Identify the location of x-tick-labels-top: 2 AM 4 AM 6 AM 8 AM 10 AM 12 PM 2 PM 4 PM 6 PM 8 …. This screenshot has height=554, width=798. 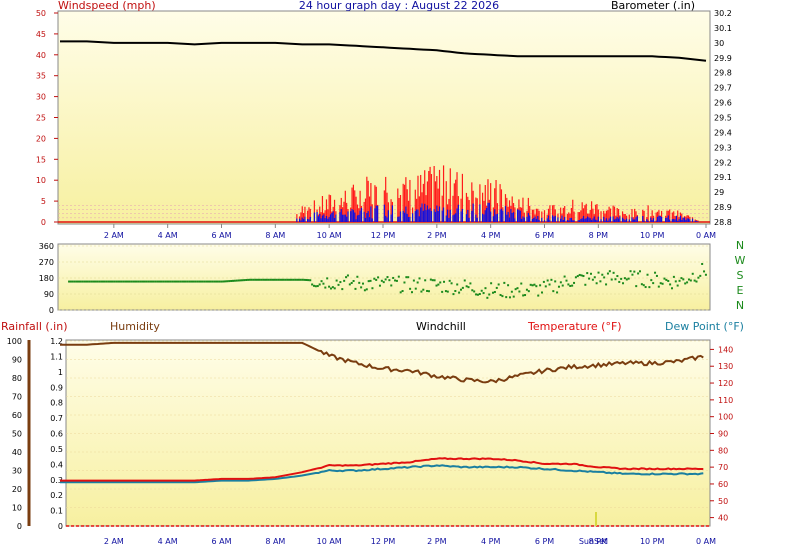
(410, 232).